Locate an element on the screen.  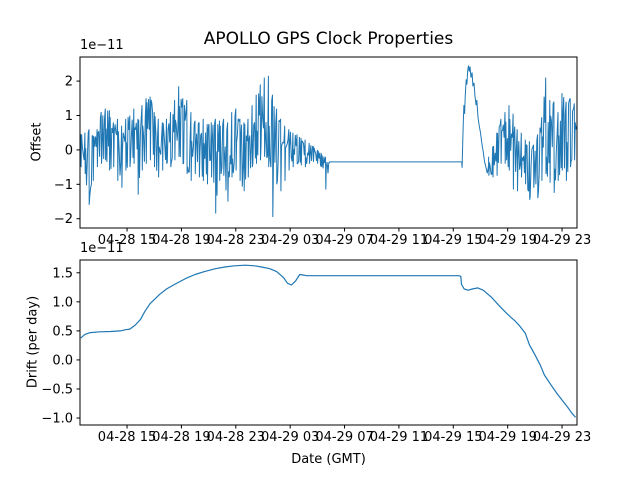
svg-text: 1.0 is located at coordinates (62, 302).